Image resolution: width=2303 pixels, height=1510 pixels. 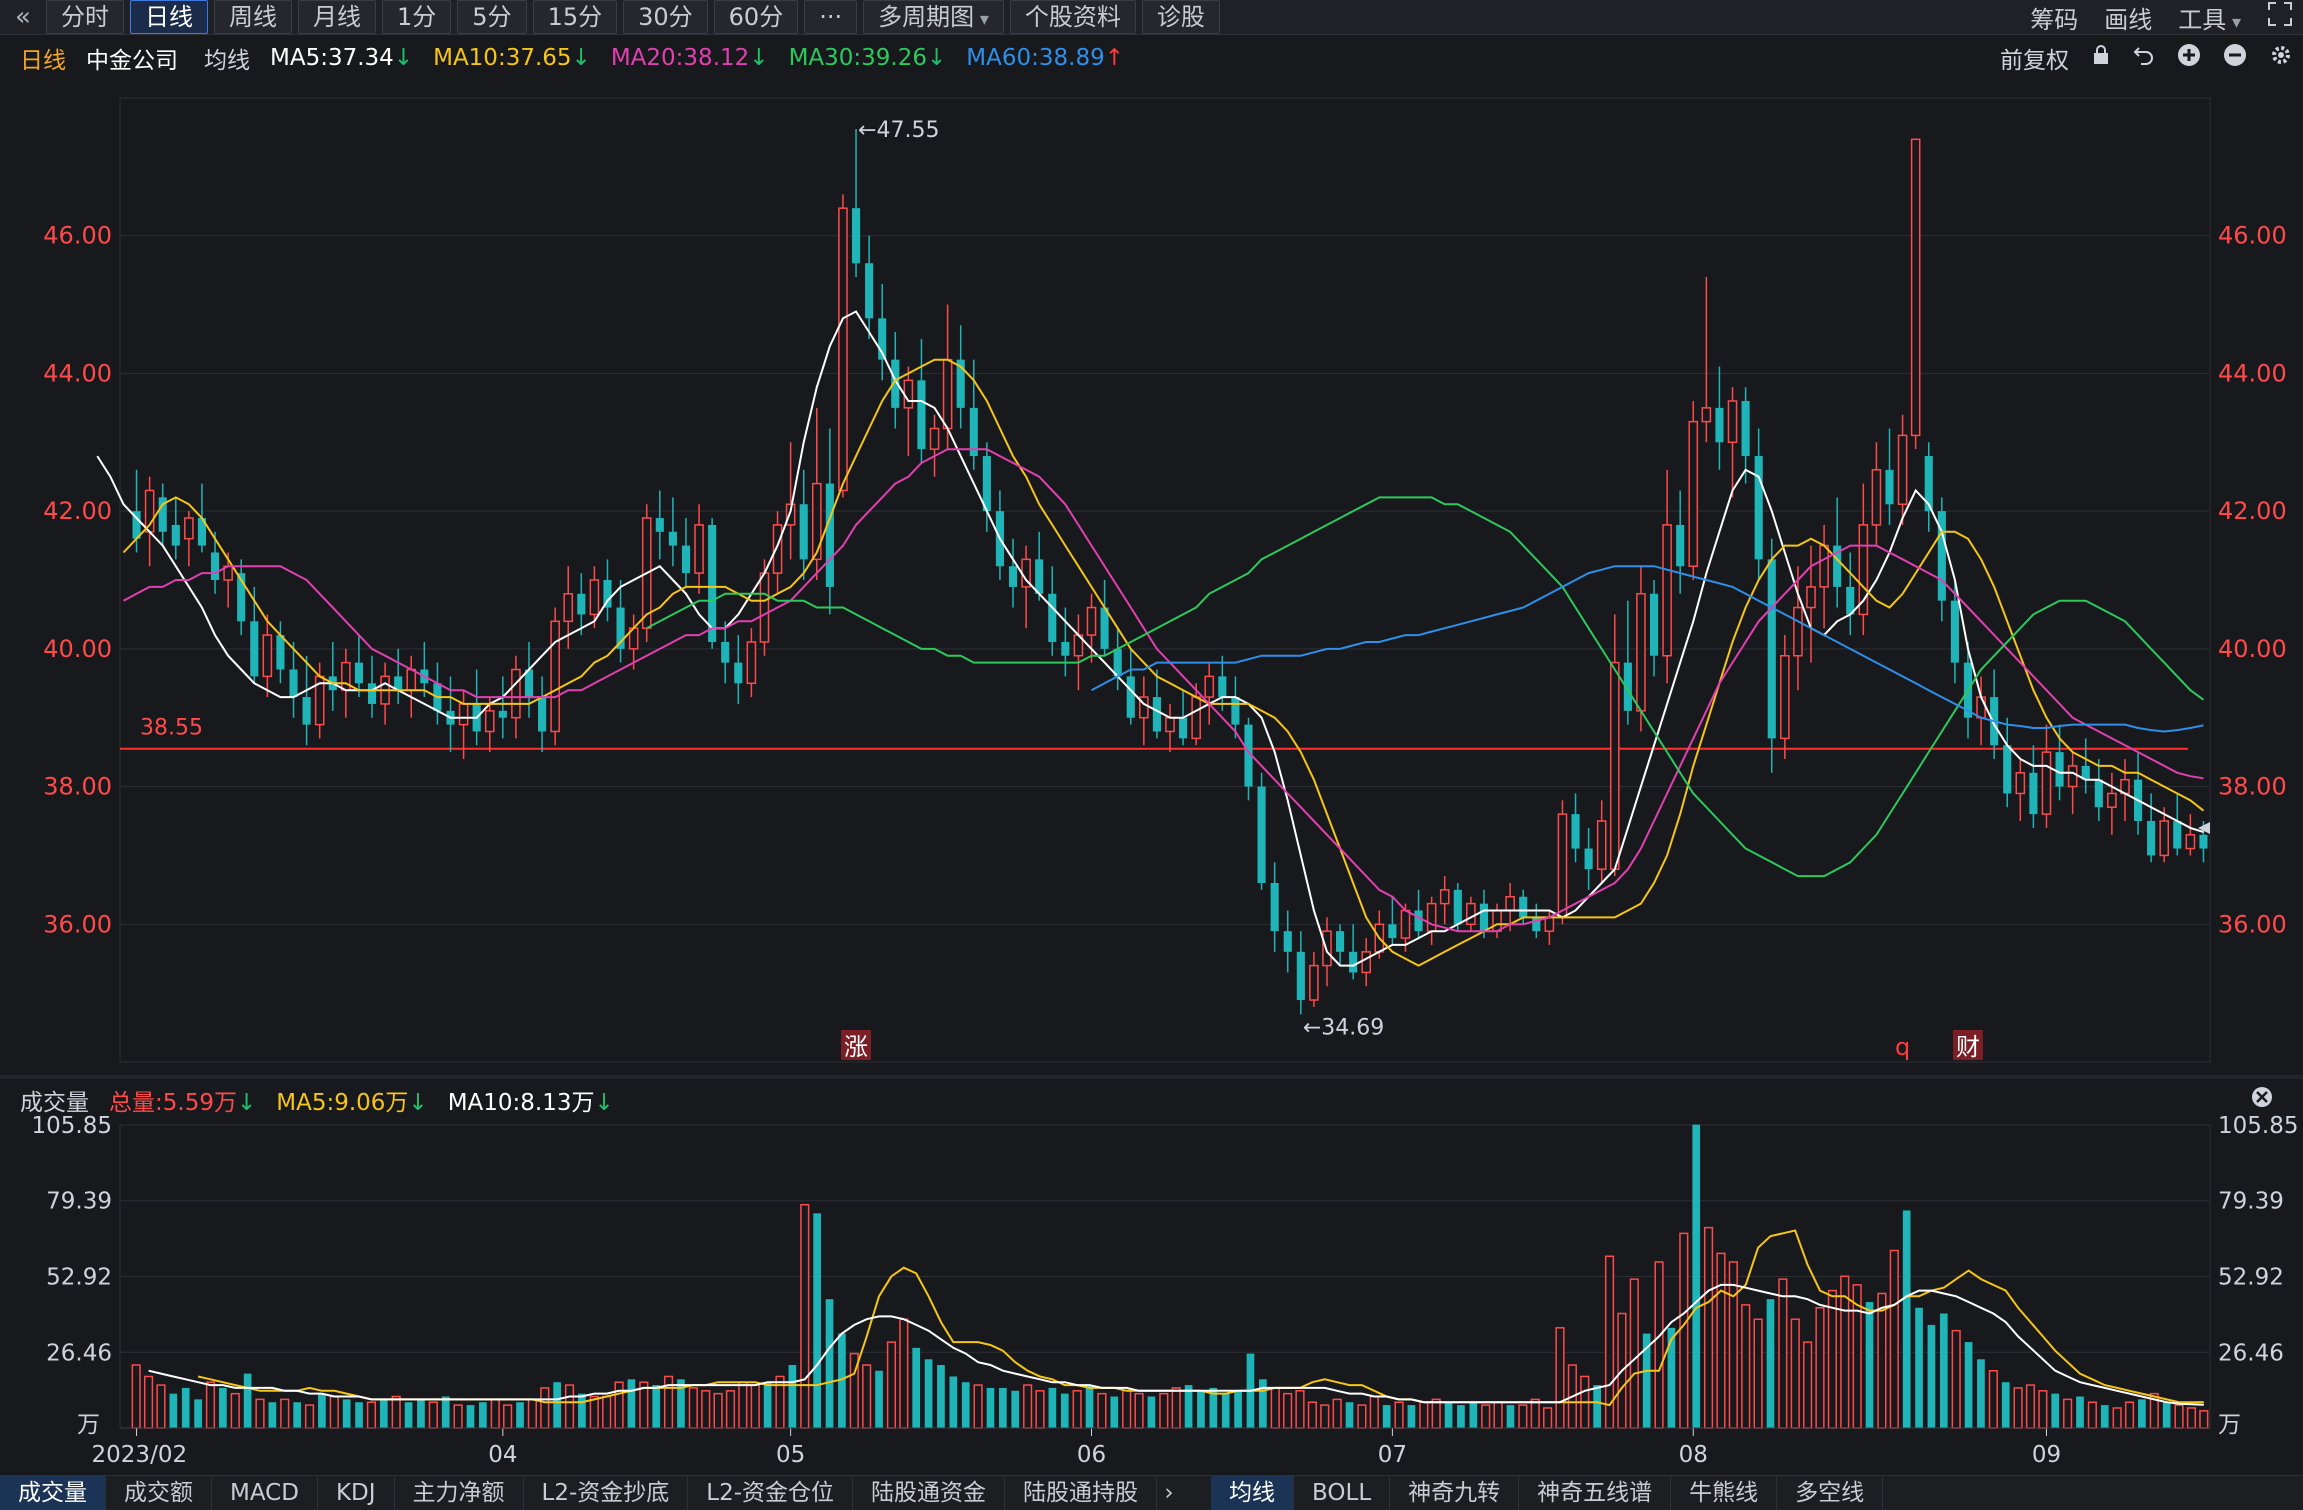 I want to click on tab-boll: BOLL, so click(x=1342, y=1493).